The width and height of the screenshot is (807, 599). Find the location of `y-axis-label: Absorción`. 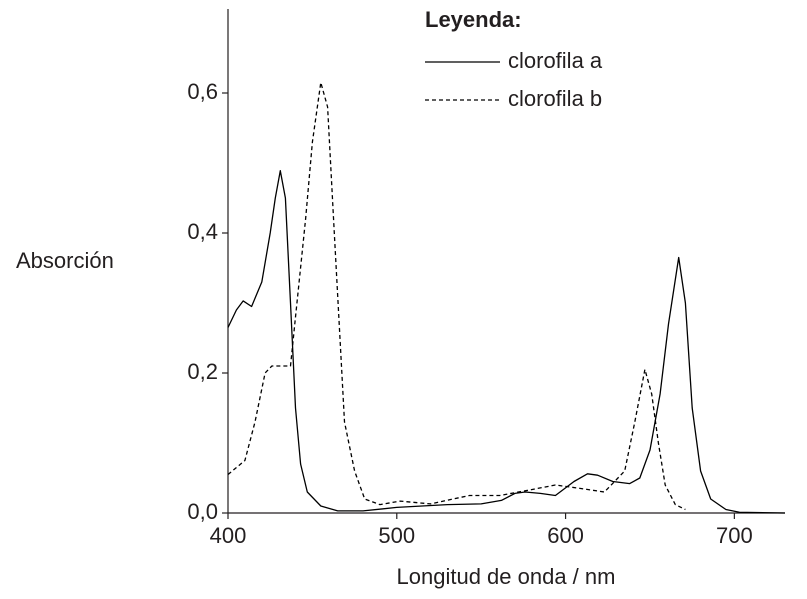

y-axis-label: Absorción is located at coordinates (65, 260).